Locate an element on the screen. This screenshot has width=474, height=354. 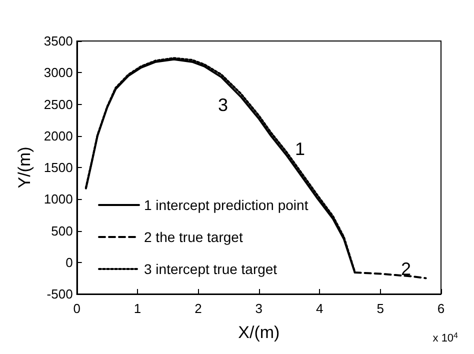
y-tick-label: 3500 is located at coordinates (58, 41).